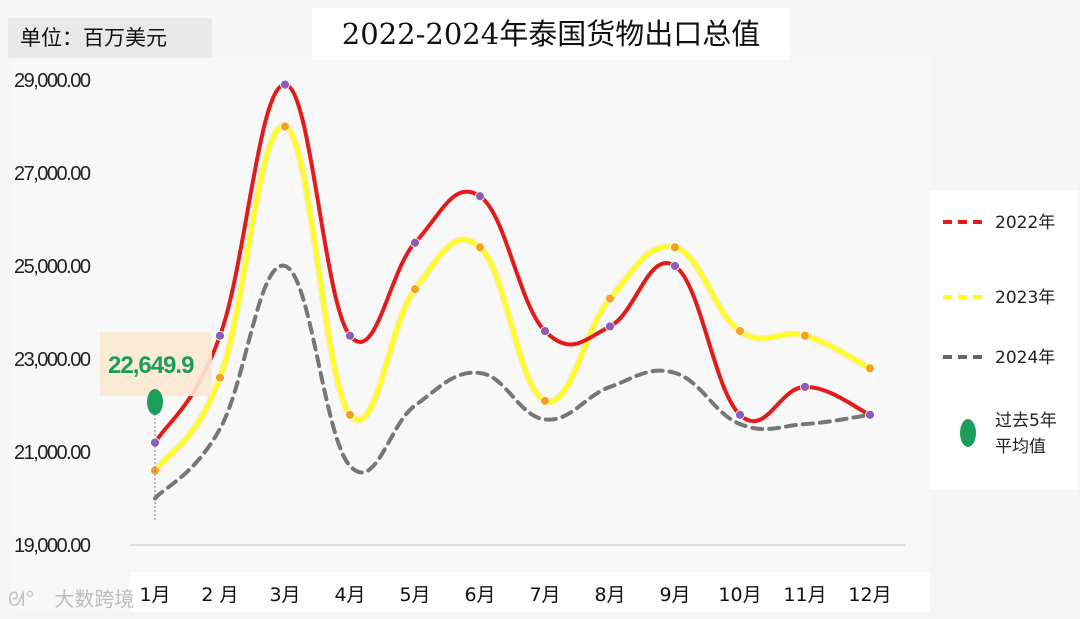 Image resolution: width=1080 pixels, height=619 pixels. Describe the element at coordinates (284, 595) in the screenshot. I see `x-tick-label: 3月` at that location.